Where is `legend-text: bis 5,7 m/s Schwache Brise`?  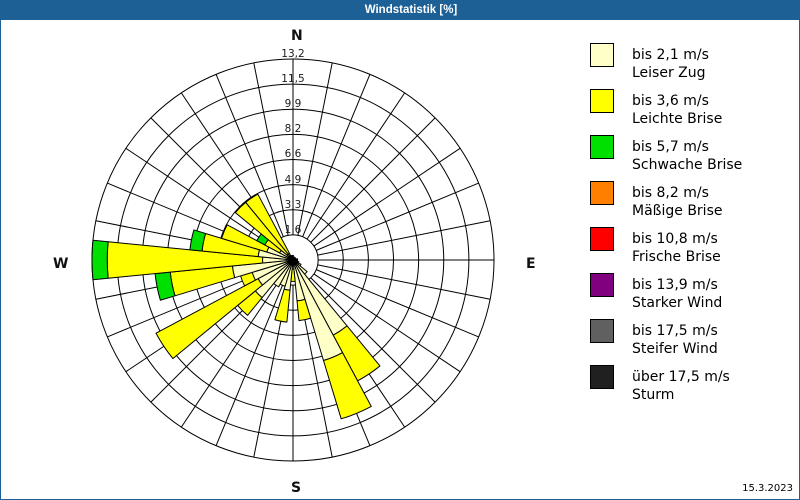 legend-text: bis 5,7 m/s Schwache Brise is located at coordinates (687, 156).